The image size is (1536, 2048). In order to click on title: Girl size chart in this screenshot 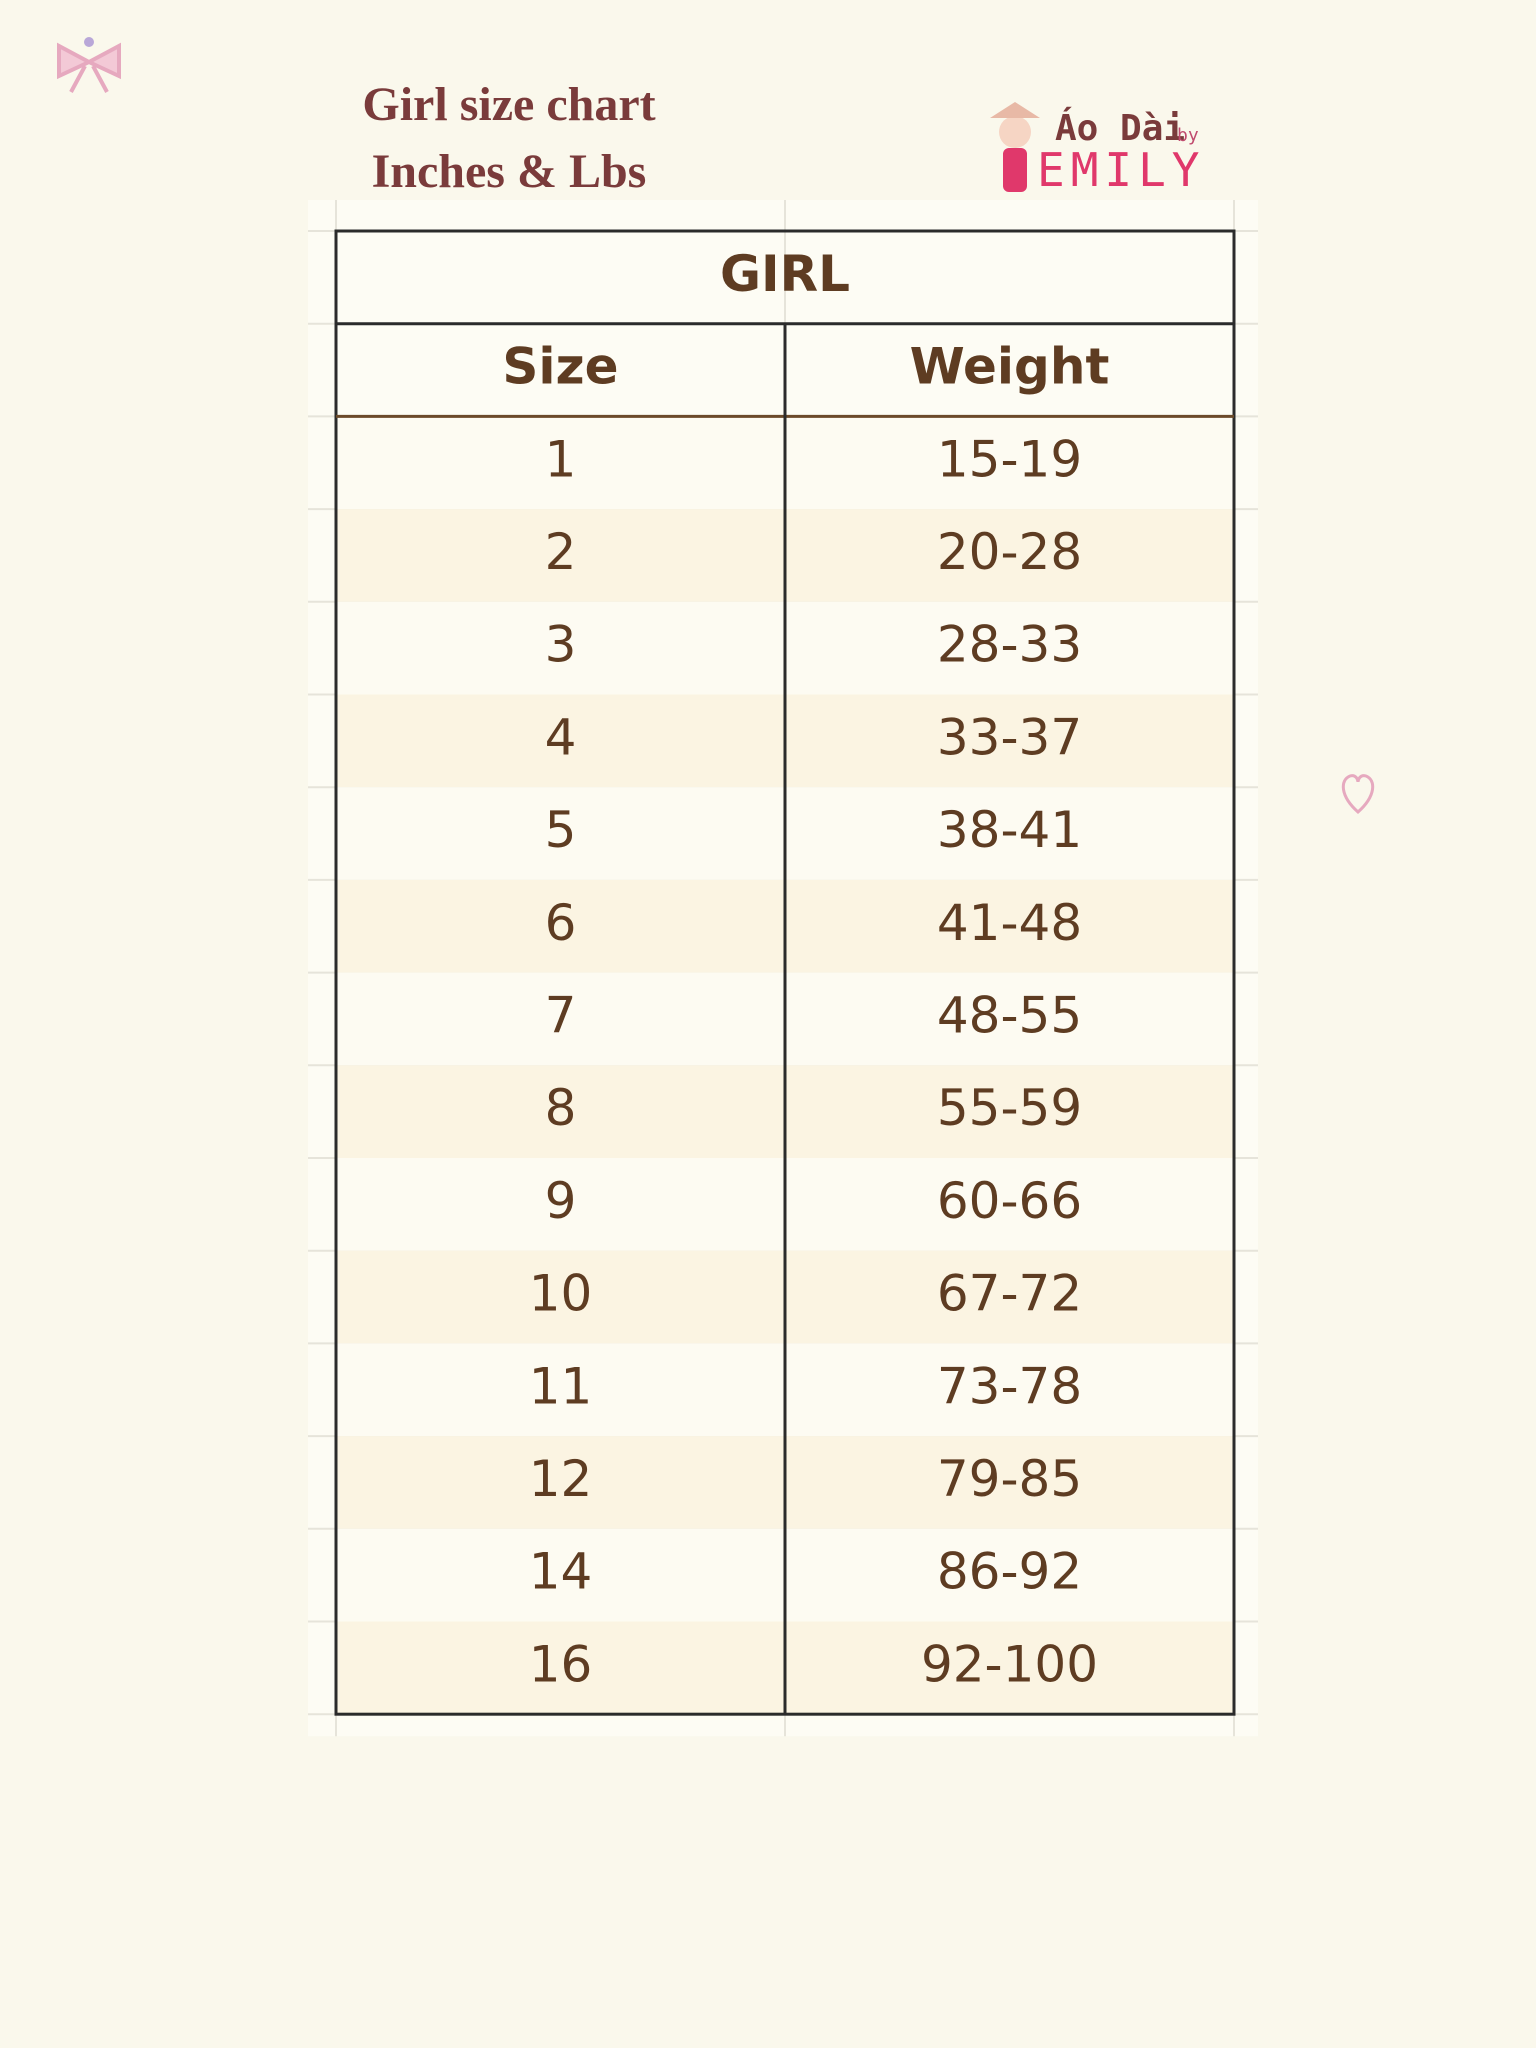, I will do `click(508, 104)`.